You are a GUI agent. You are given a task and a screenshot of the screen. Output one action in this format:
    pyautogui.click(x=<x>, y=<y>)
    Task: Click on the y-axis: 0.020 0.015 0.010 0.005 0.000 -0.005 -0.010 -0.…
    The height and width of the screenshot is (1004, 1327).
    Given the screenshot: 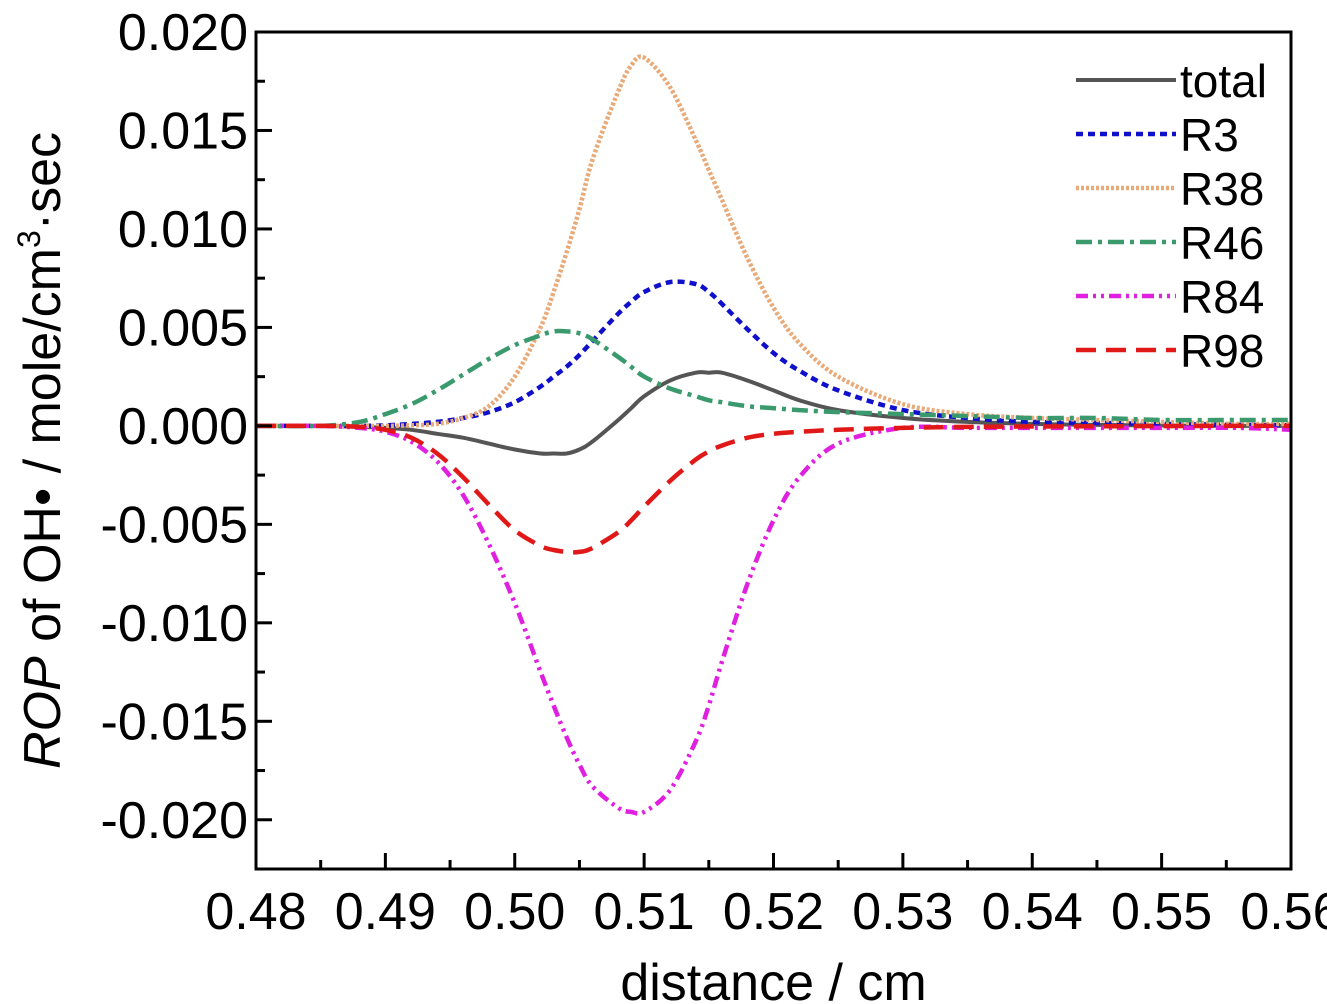 What is the action you would take?
    pyautogui.click(x=186, y=437)
    